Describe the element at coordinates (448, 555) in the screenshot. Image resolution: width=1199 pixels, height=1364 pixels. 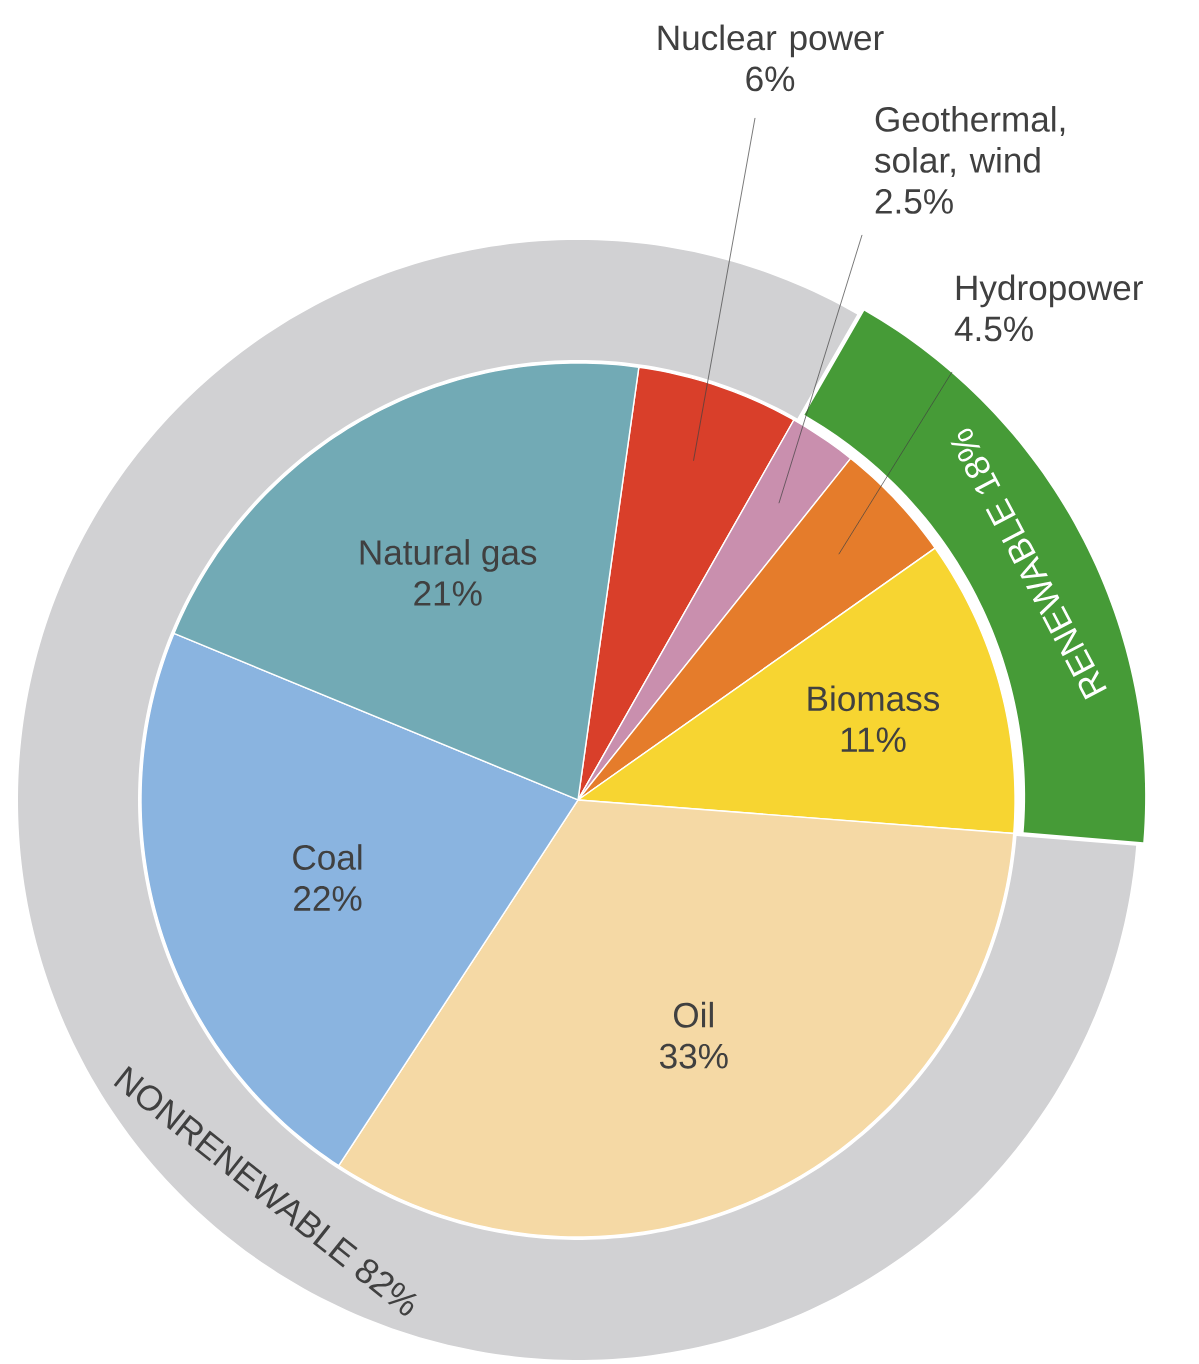
I see `slice-label: Natural gas` at that location.